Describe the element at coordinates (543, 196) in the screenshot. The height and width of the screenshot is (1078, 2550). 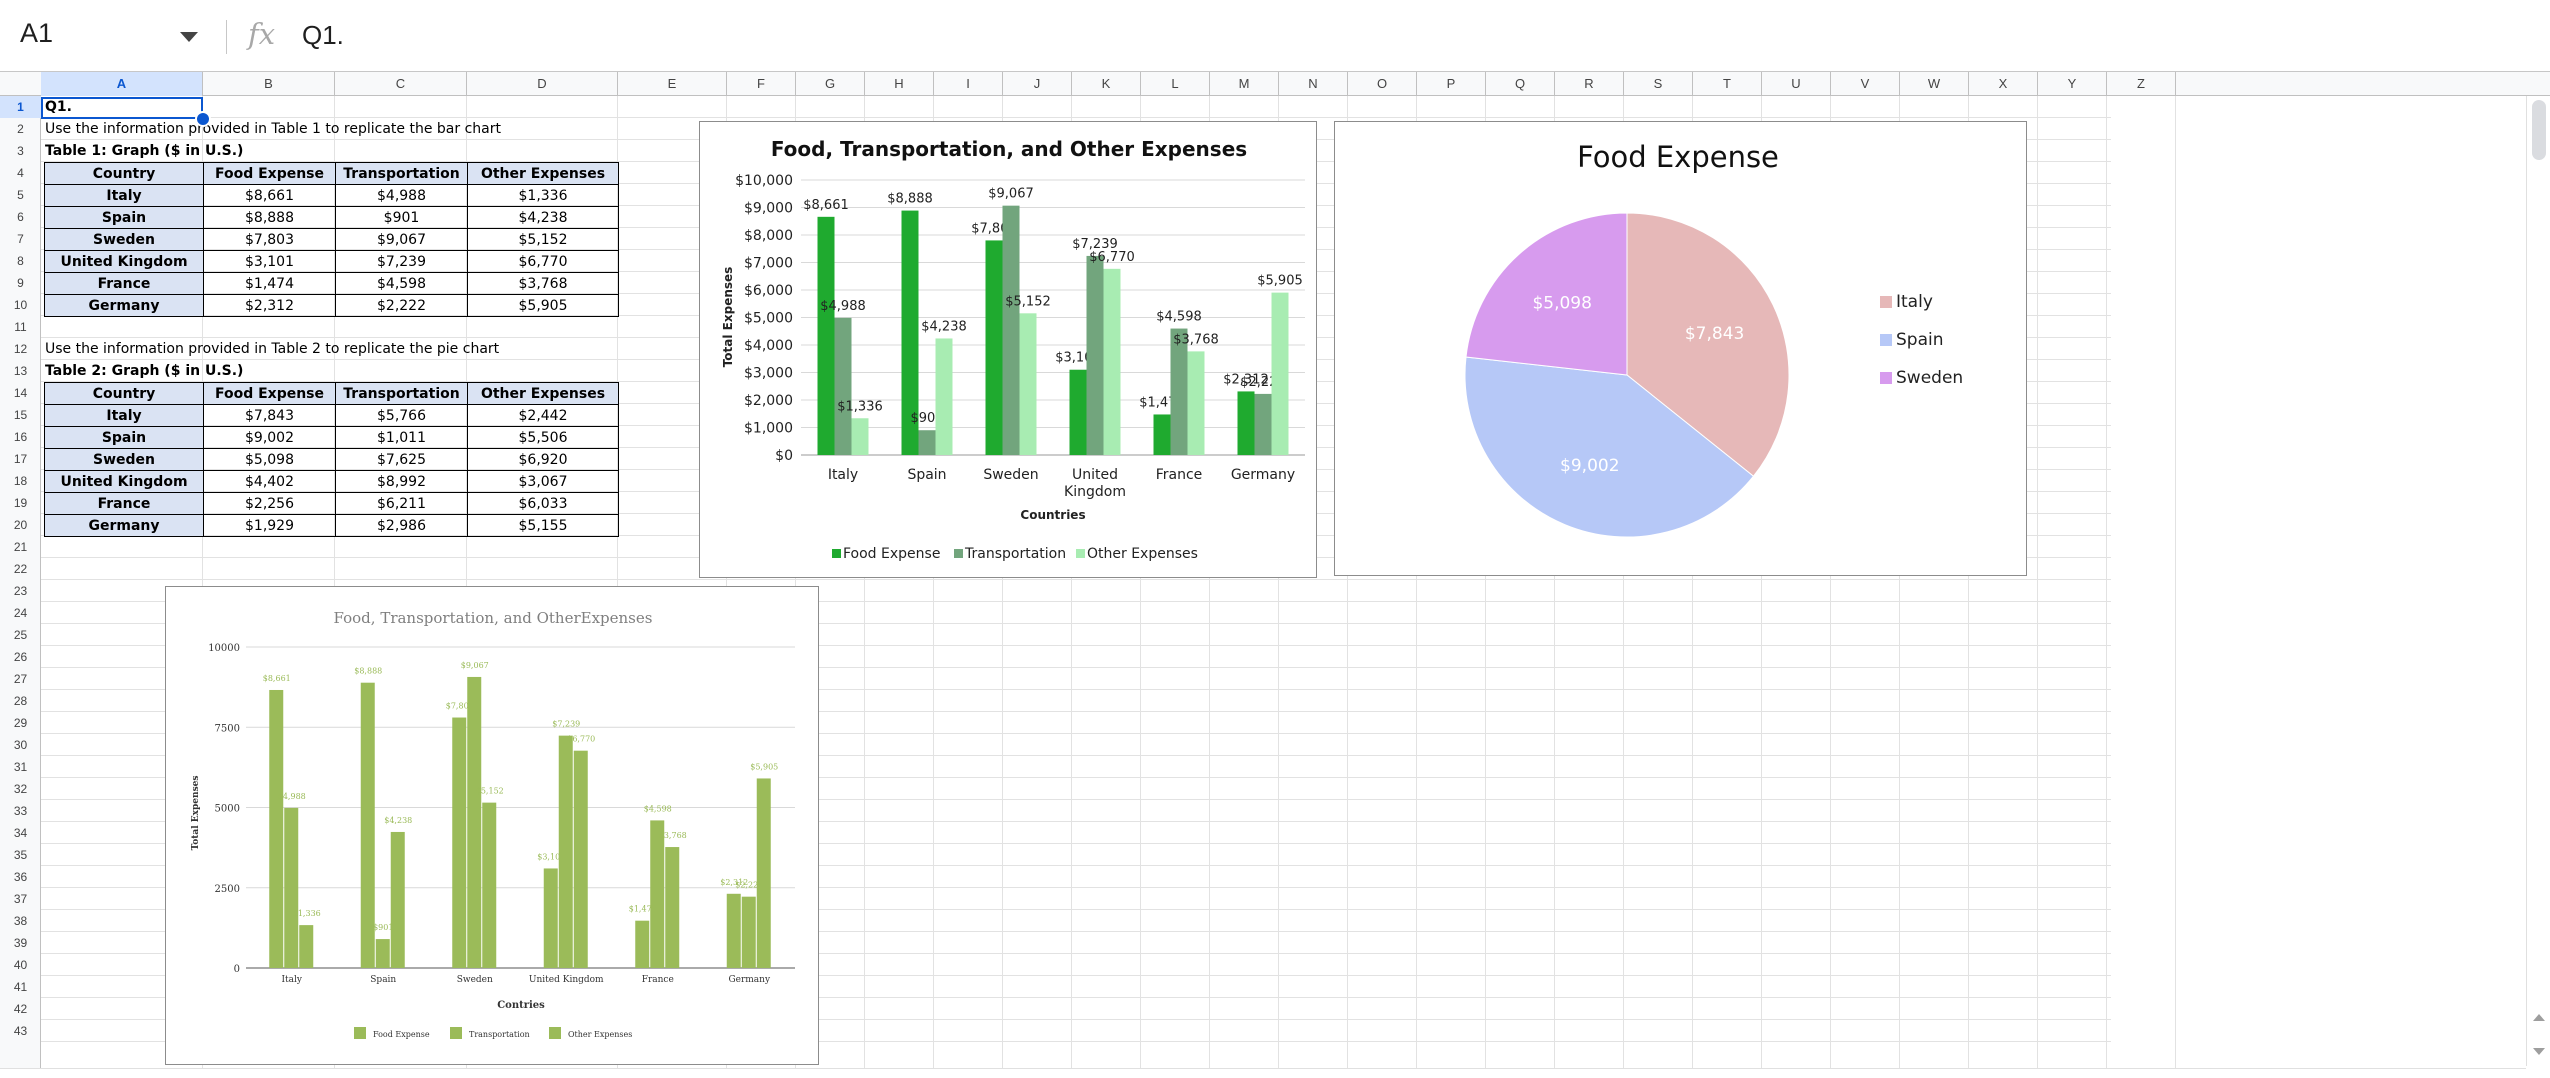
I see `value-cell: $1,336` at that location.